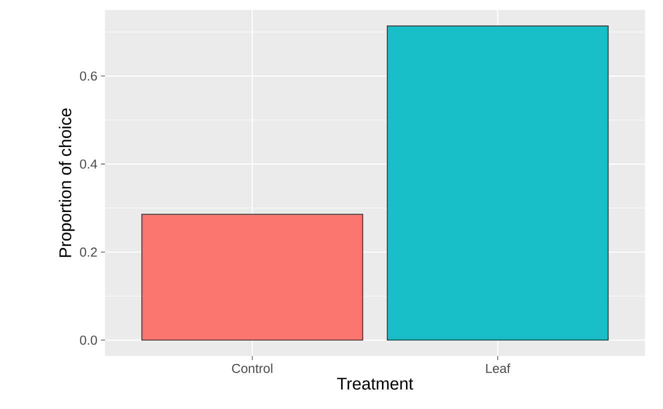 The width and height of the screenshot is (663, 409). What do you see at coordinates (89, 164) in the screenshot?
I see `y-tick-label: 0.4` at bounding box center [89, 164].